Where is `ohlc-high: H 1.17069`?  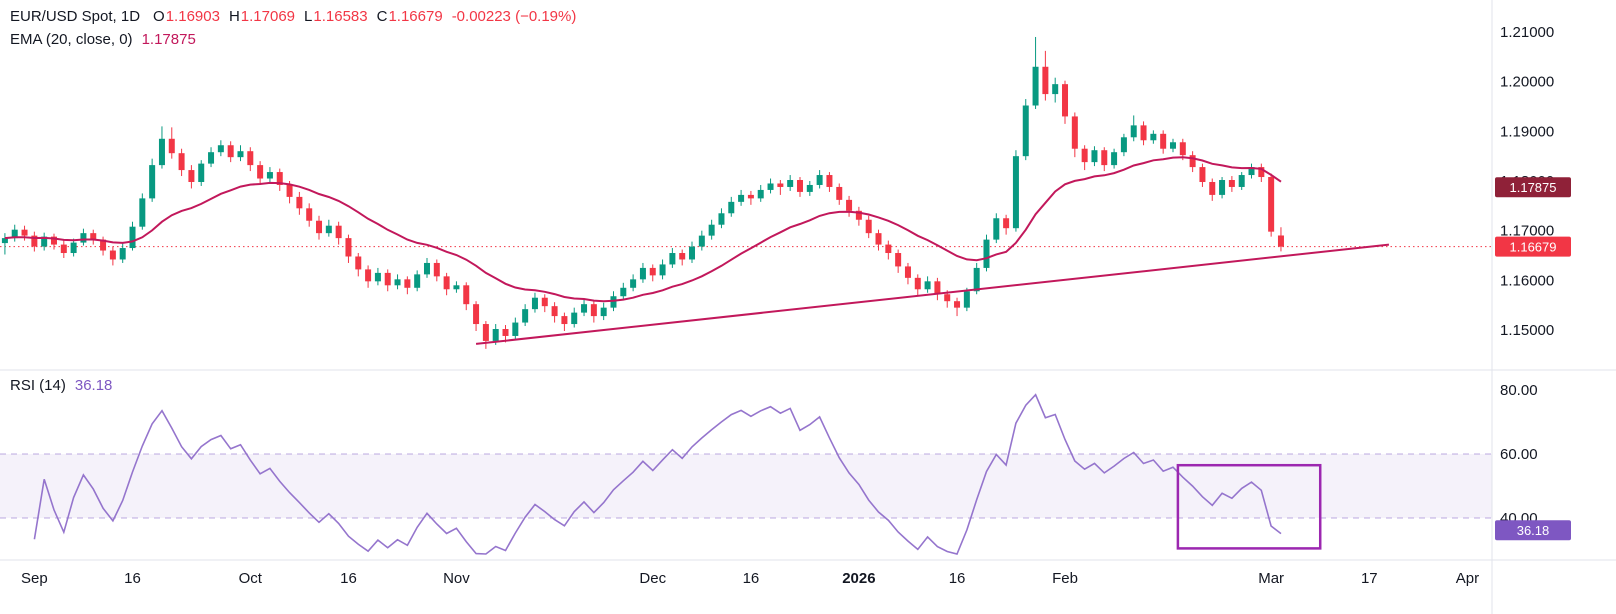 ohlc-high: H 1.17069 is located at coordinates (262, 16).